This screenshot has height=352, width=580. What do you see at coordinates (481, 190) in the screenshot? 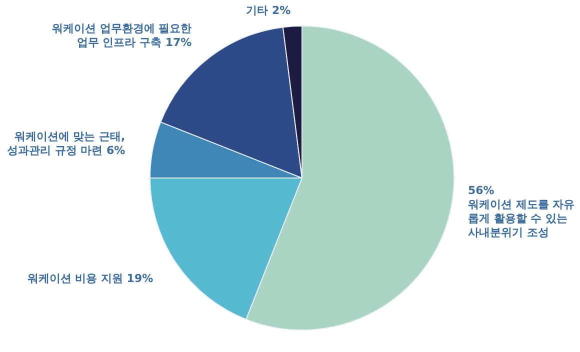
I see `data-label: 56%` at bounding box center [481, 190].